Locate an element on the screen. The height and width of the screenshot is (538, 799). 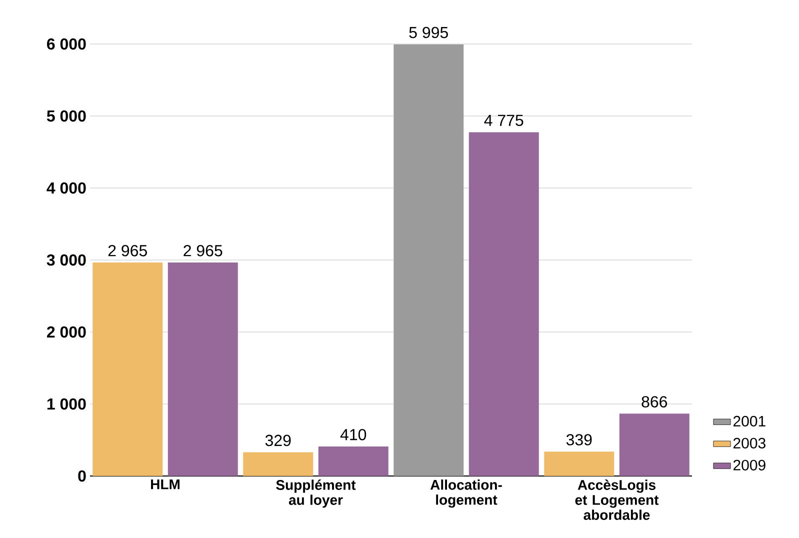
y-tick-label: 4 000 is located at coordinates (66, 188).